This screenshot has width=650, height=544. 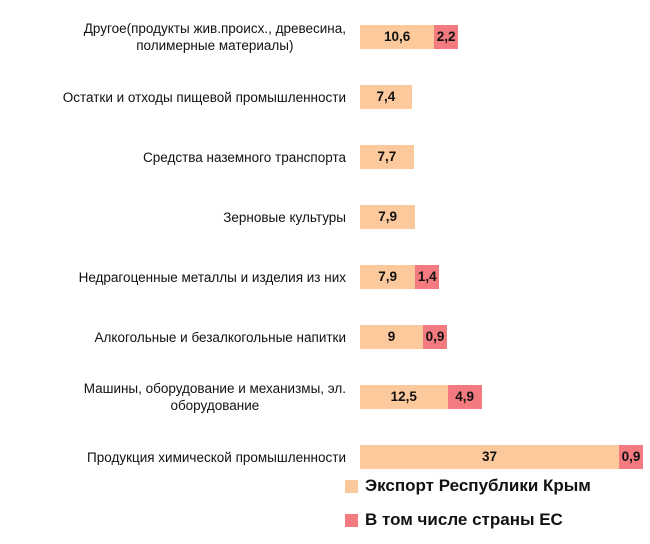 I want to click on category-label-line: Машины, оборудование и механизмы, эл., so click(x=214, y=388).